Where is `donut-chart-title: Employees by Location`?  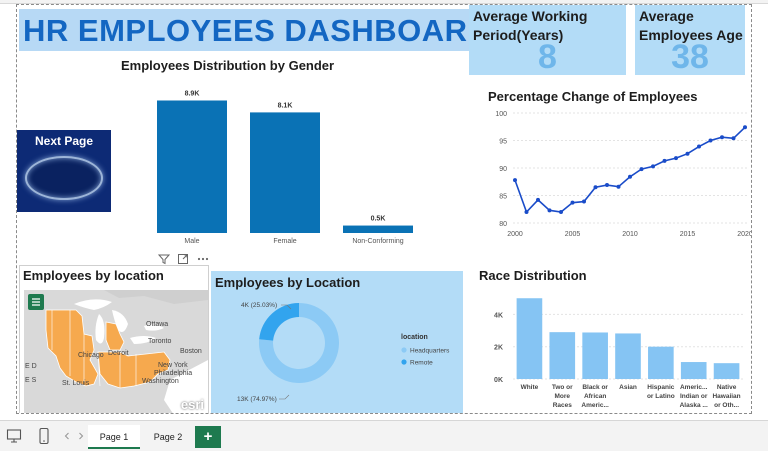 donut-chart-title: Employees by Location is located at coordinates (288, 282).